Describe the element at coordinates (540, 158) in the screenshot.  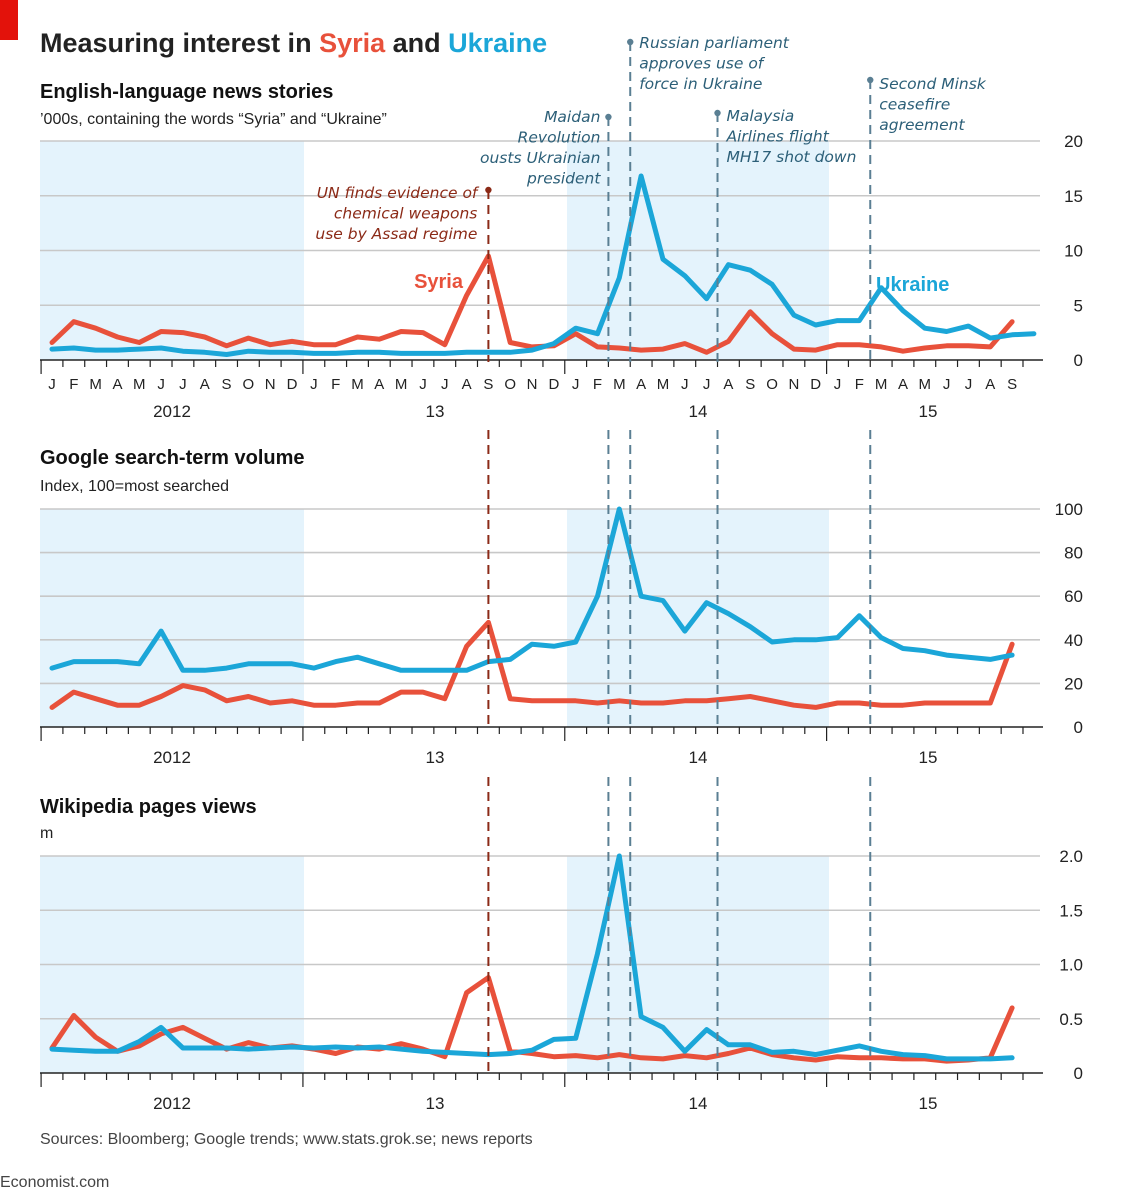
I see `event-annotation-line: ousts Ukrainian` at that location.